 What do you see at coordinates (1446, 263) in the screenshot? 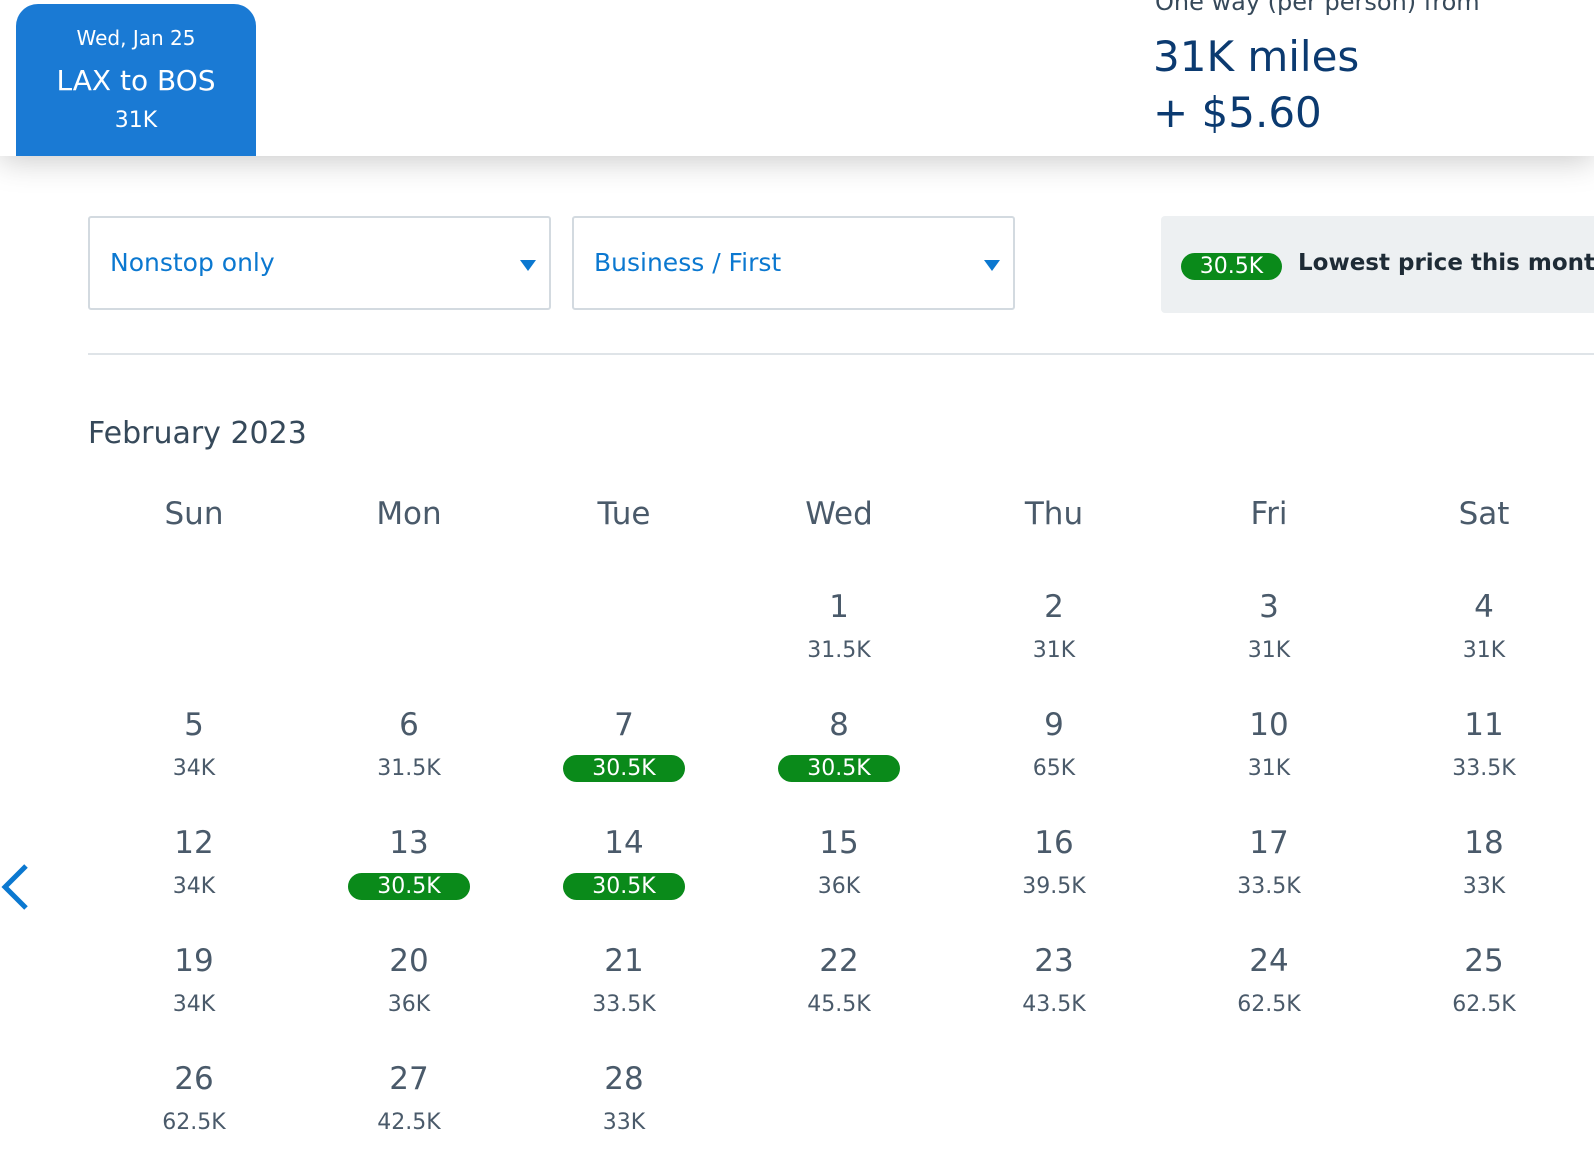
I see `legend-text: Lowest price this month` at bounding box center [1446, 263].